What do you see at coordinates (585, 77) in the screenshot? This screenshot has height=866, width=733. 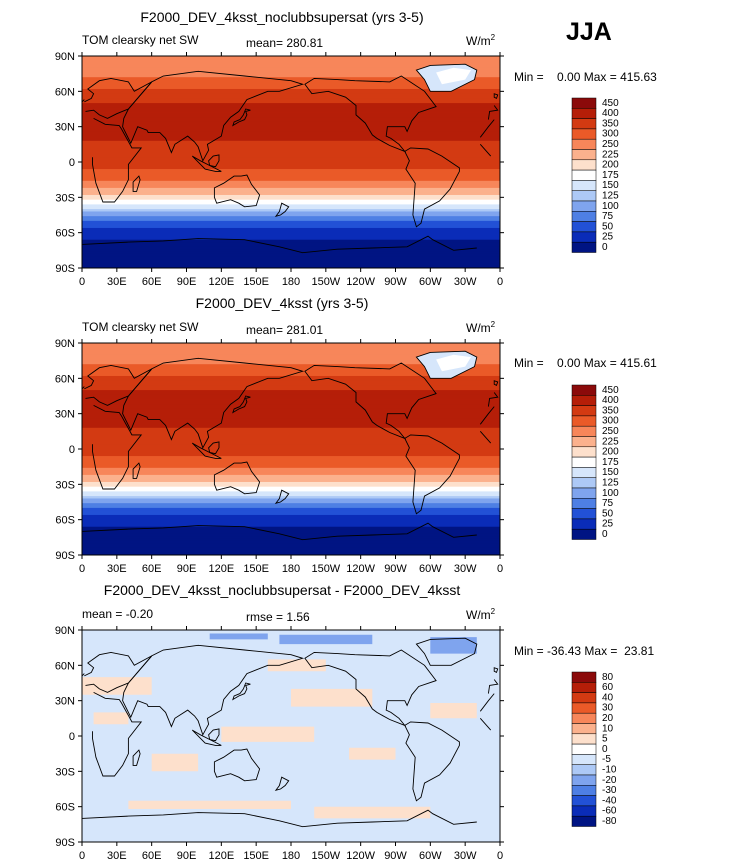 I see `panel-1-min-max: Min = 0.00 Max = 415.63` at bounding box center [585, 77].